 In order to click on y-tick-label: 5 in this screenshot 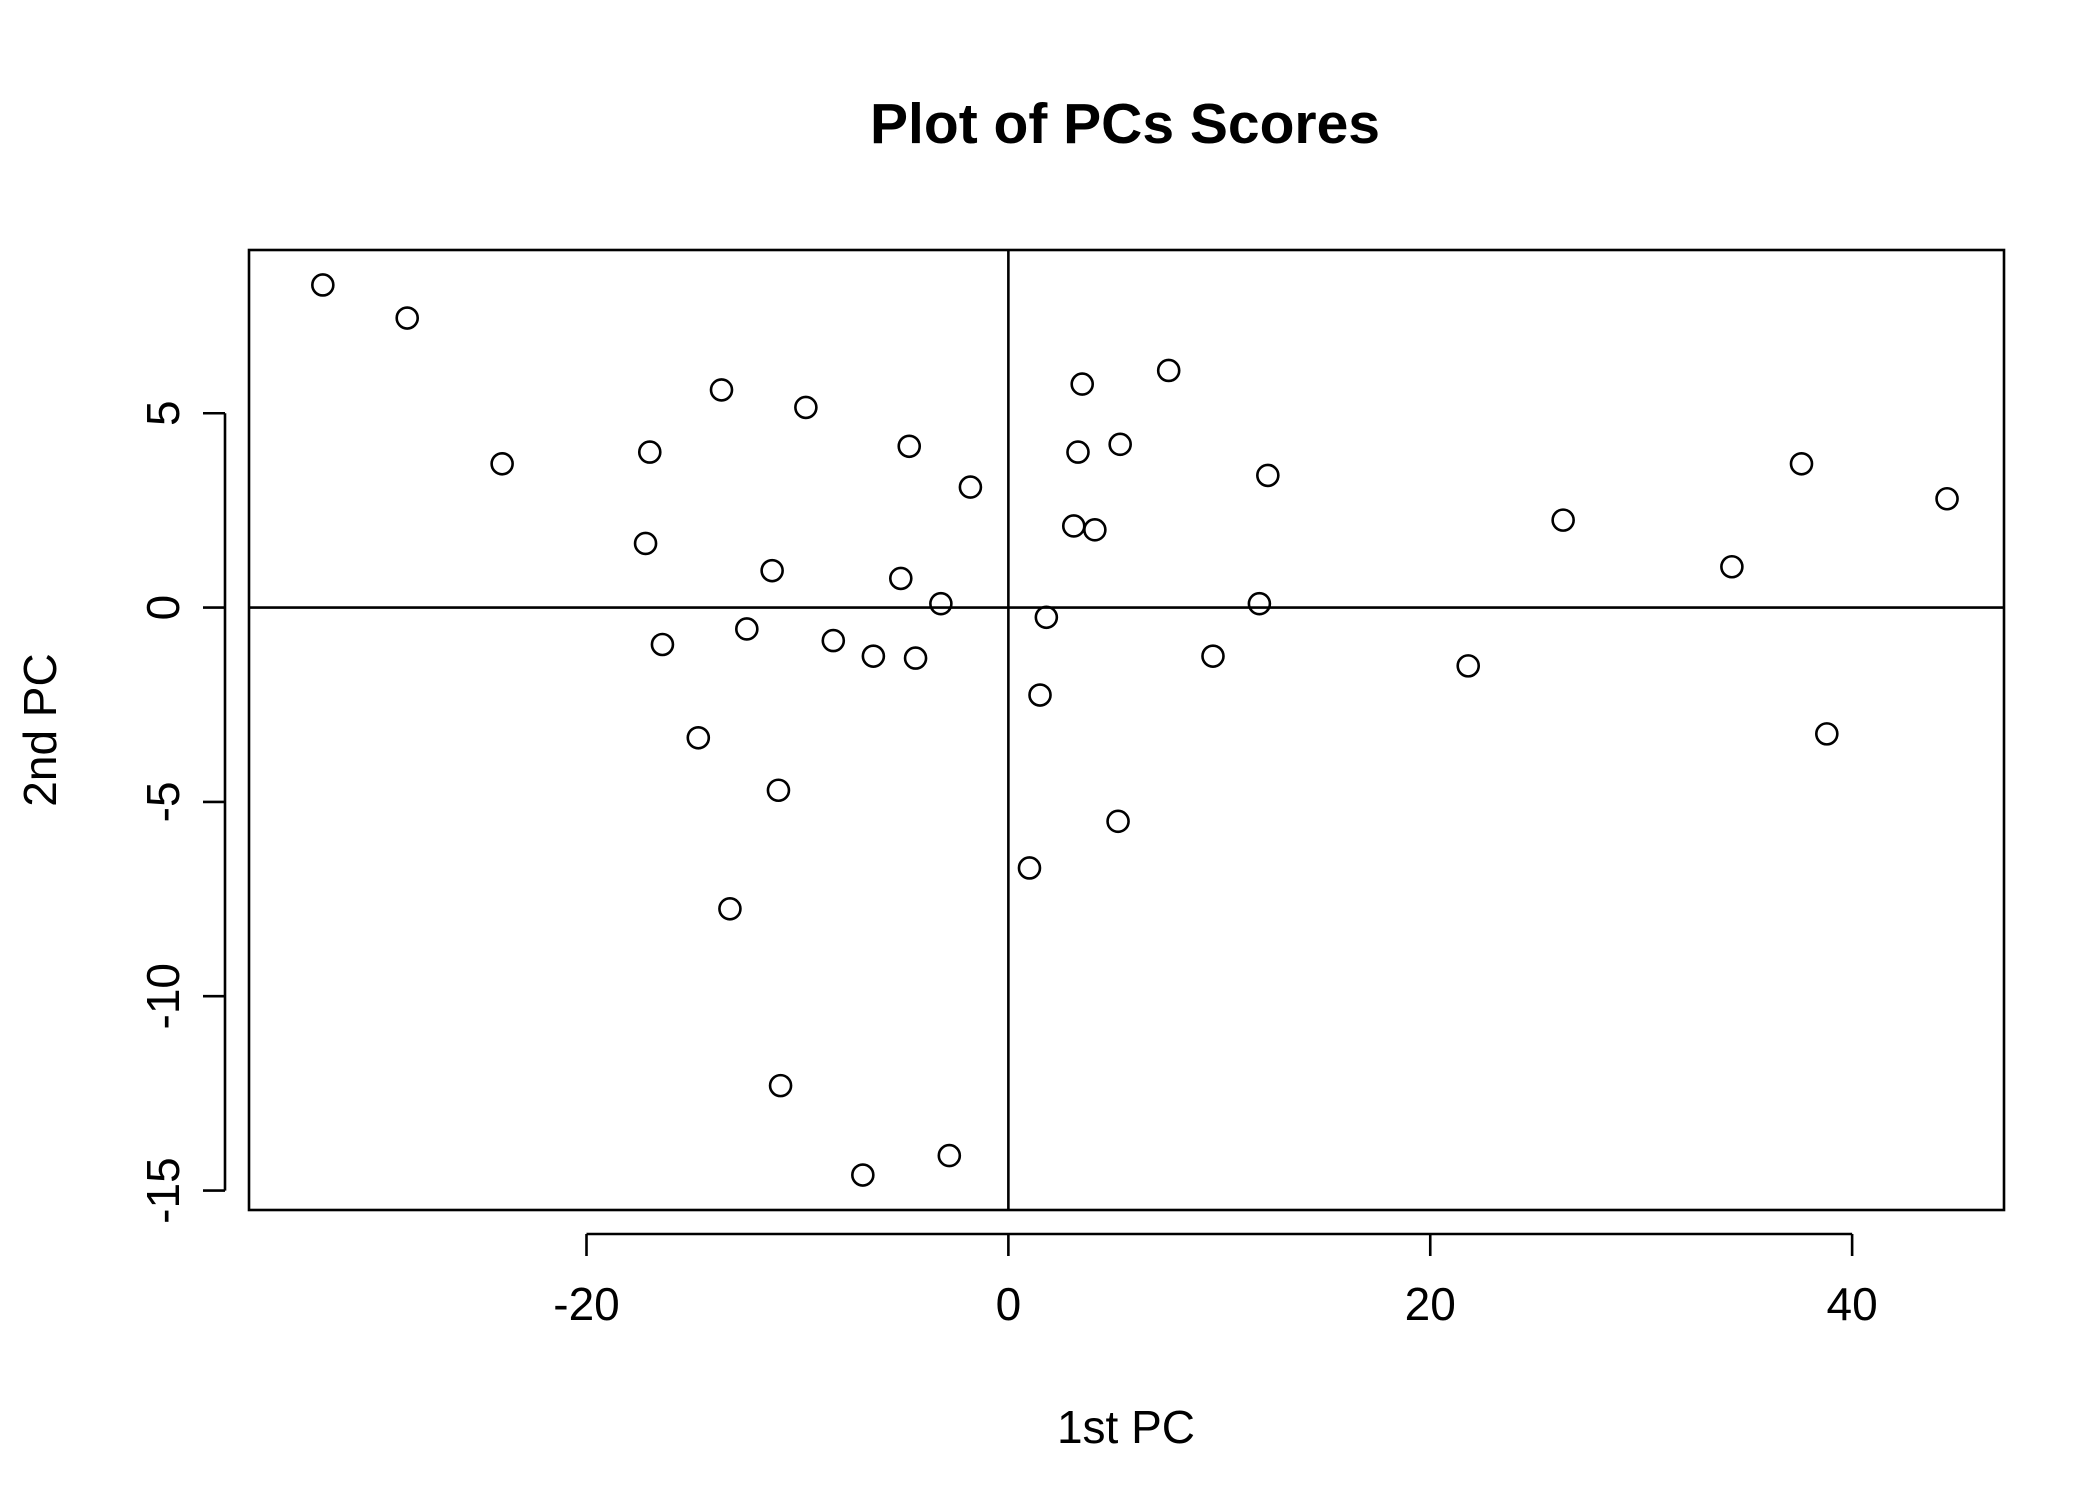, I will do `click(163, 413)`.